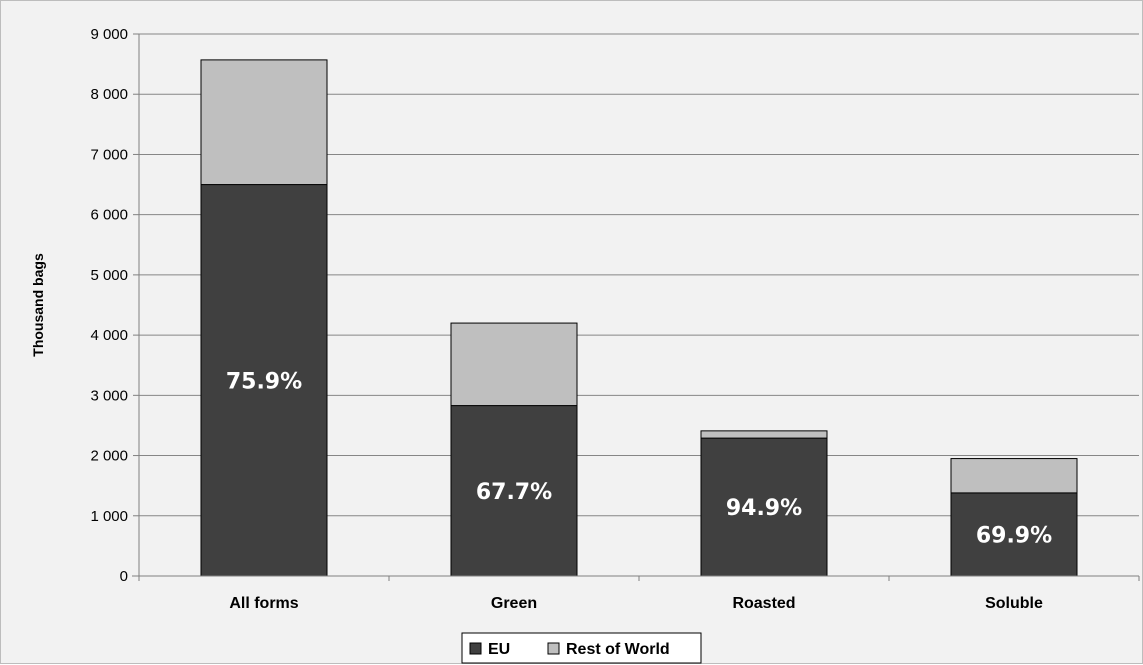 This screenshot has width=1143, height=665. Describe the element at coordinates (763, 603) in the screenshot. I see `x-category-label: Roasted` at that location.